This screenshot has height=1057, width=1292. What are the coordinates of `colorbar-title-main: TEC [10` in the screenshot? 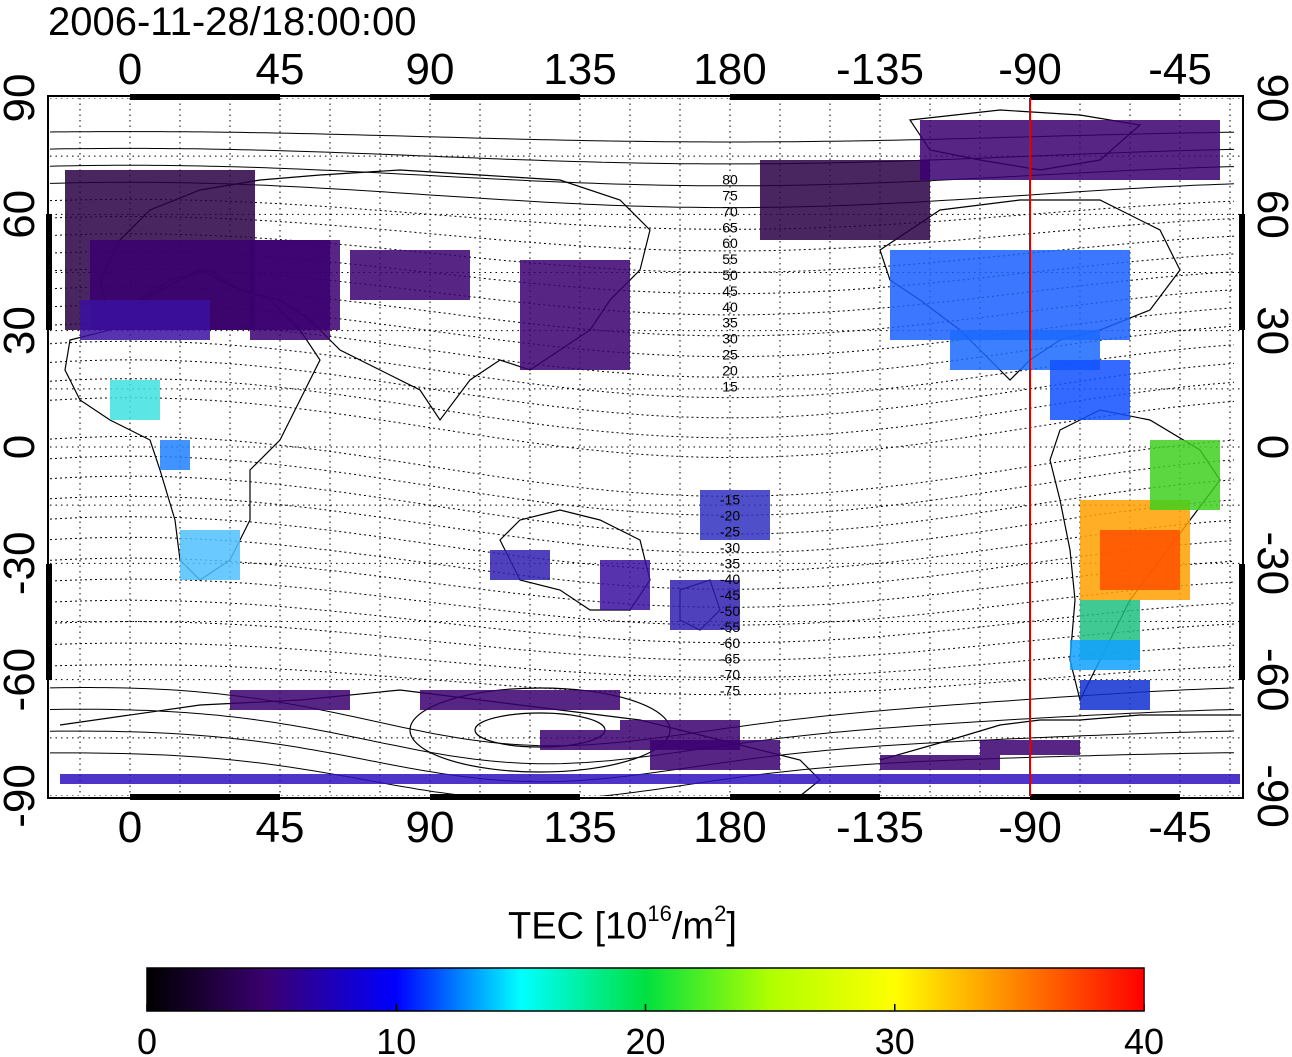 It's located at (578, 926).